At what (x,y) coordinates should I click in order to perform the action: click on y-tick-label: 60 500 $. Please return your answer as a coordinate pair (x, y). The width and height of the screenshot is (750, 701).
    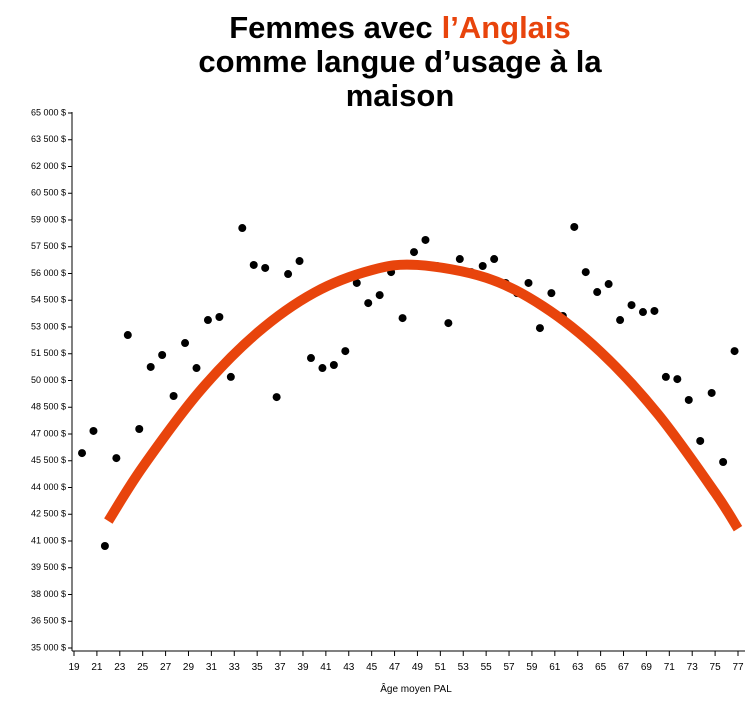
    Looking at the image, I should click on (48, 193).